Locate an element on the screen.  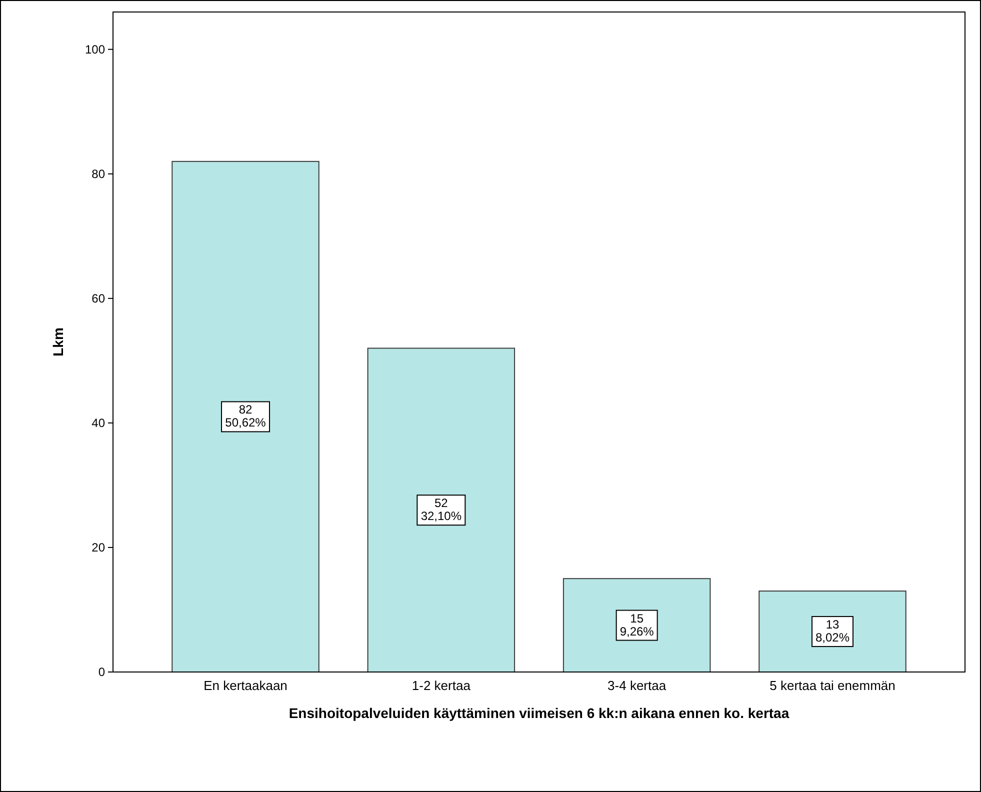
data-label: 15 9,26% is located at coordinates (637, 624).